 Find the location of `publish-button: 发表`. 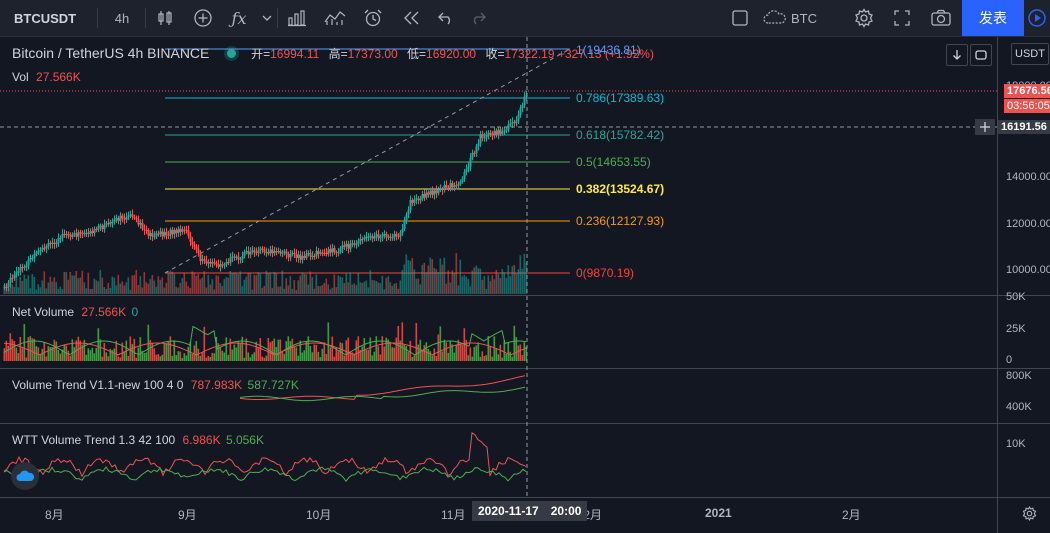

publish-button: 发表 is located at coordinates (993, 18).